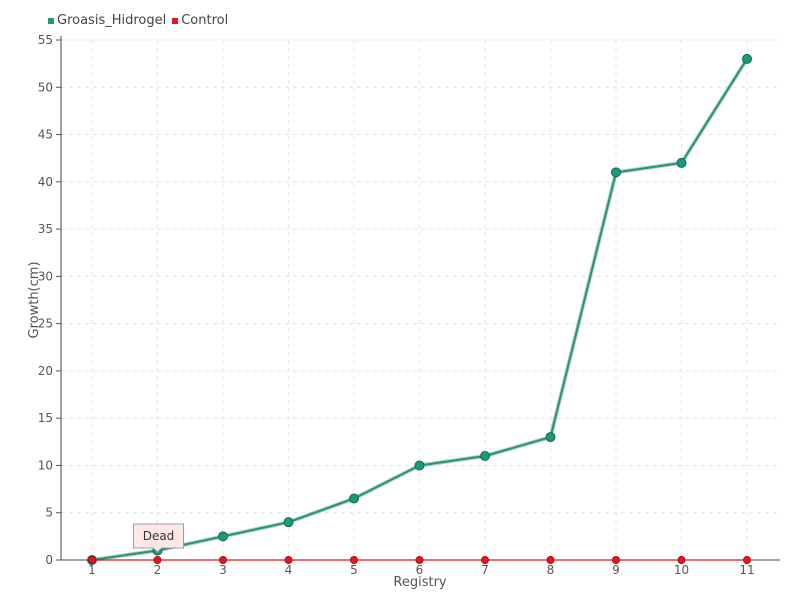 Image resolution: width=800 pixels, height=600 pixels. What do you see at coordinates (157, 550) in the screenshot?
I see `annotation-pointer` at bounding box center [157, 550].